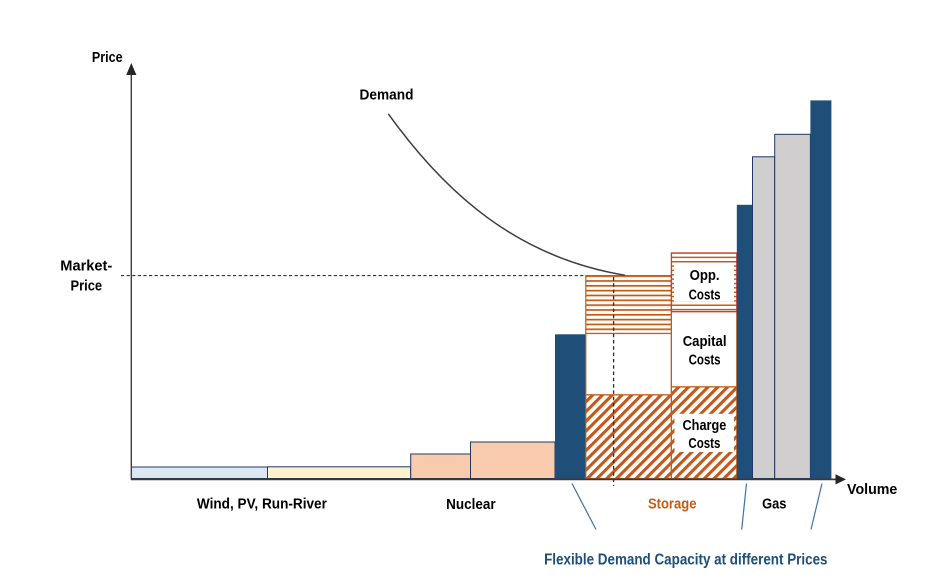 The image size is (945, 585). What do you see at coordinates (672, 503) in the screenshot?
I see `svg-text: Storage` at bounding box center [672, 503].